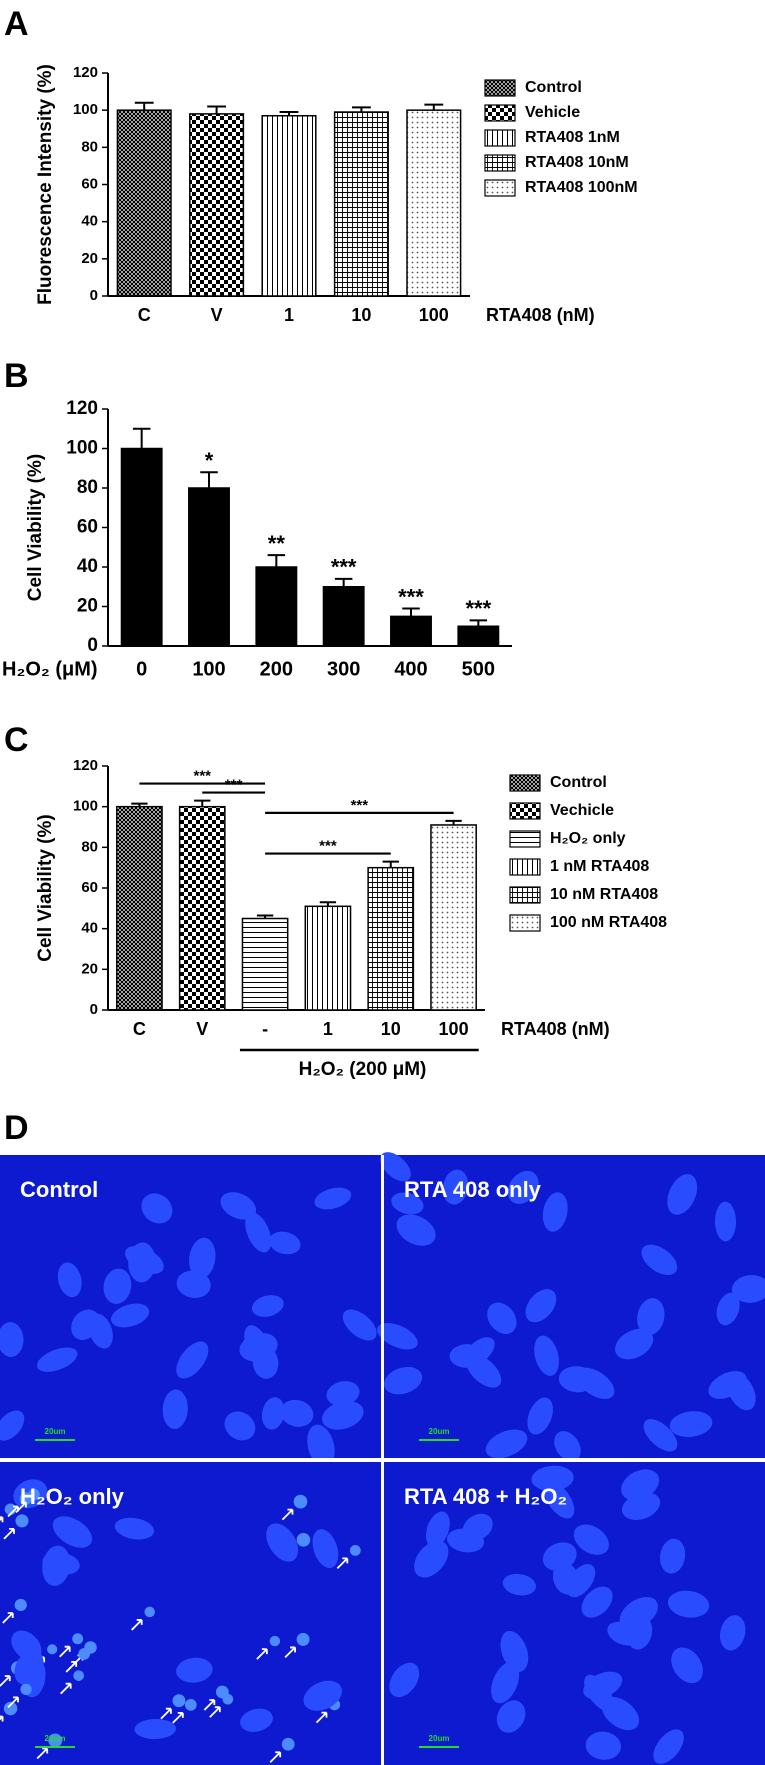  I want to click on legend-label: RTA408 10nM, so click(577, 162).